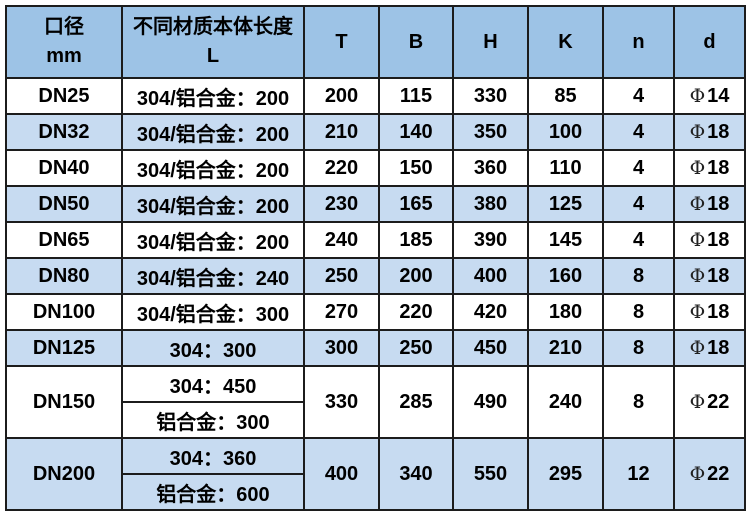 Image resolution: width=750 pixels, height=516 pixels. Describe the element at coordinates (64, 168) in the screenshot. I see `cell-diameter: DN40` at that location.